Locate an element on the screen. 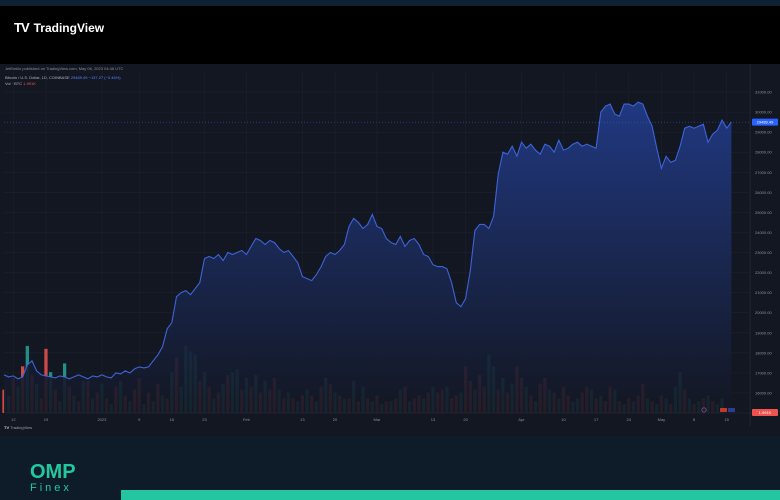 Image resolution: width=780 pixels, height=500 pixels. tradingview-logo: TV TradingView is located at coordinates (59, 27).